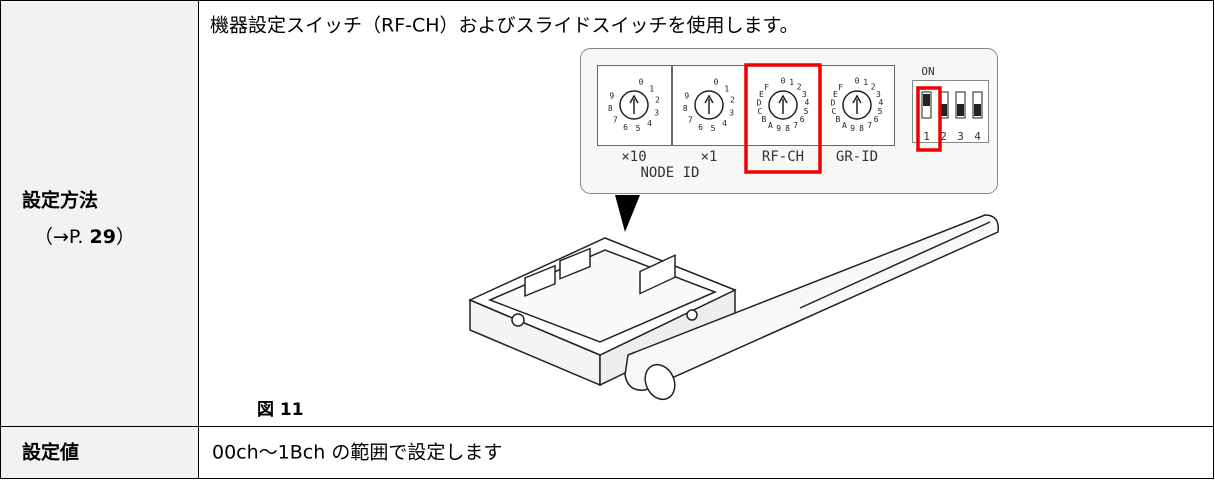  I want to click on value-text: 00ch～1Bch の範囲で設定します, so click(357, 453).